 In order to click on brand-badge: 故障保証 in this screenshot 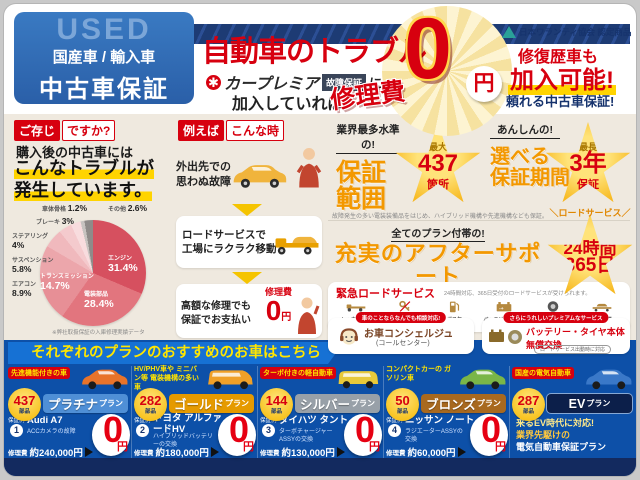, I will do `click(344, 82)`.